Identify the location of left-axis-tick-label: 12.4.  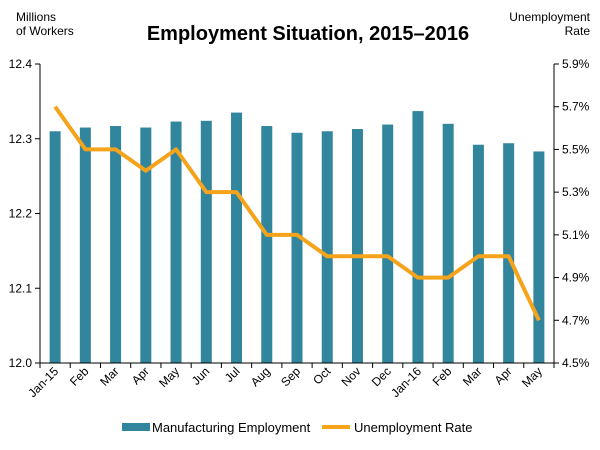
(21, 64).